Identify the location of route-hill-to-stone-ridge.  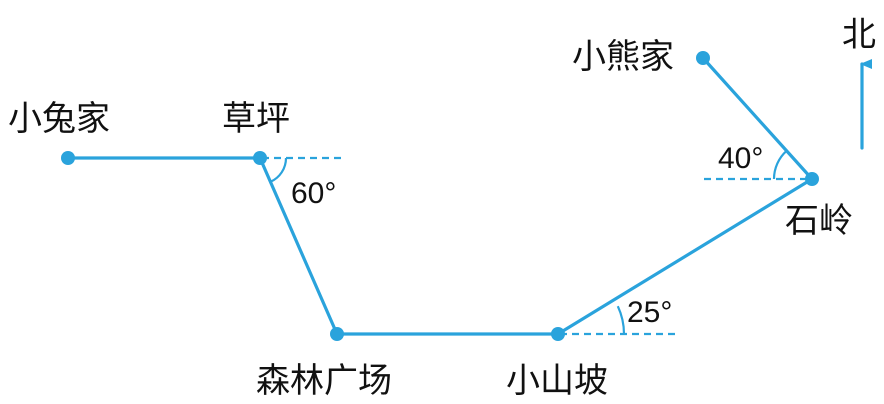
(685, 256).